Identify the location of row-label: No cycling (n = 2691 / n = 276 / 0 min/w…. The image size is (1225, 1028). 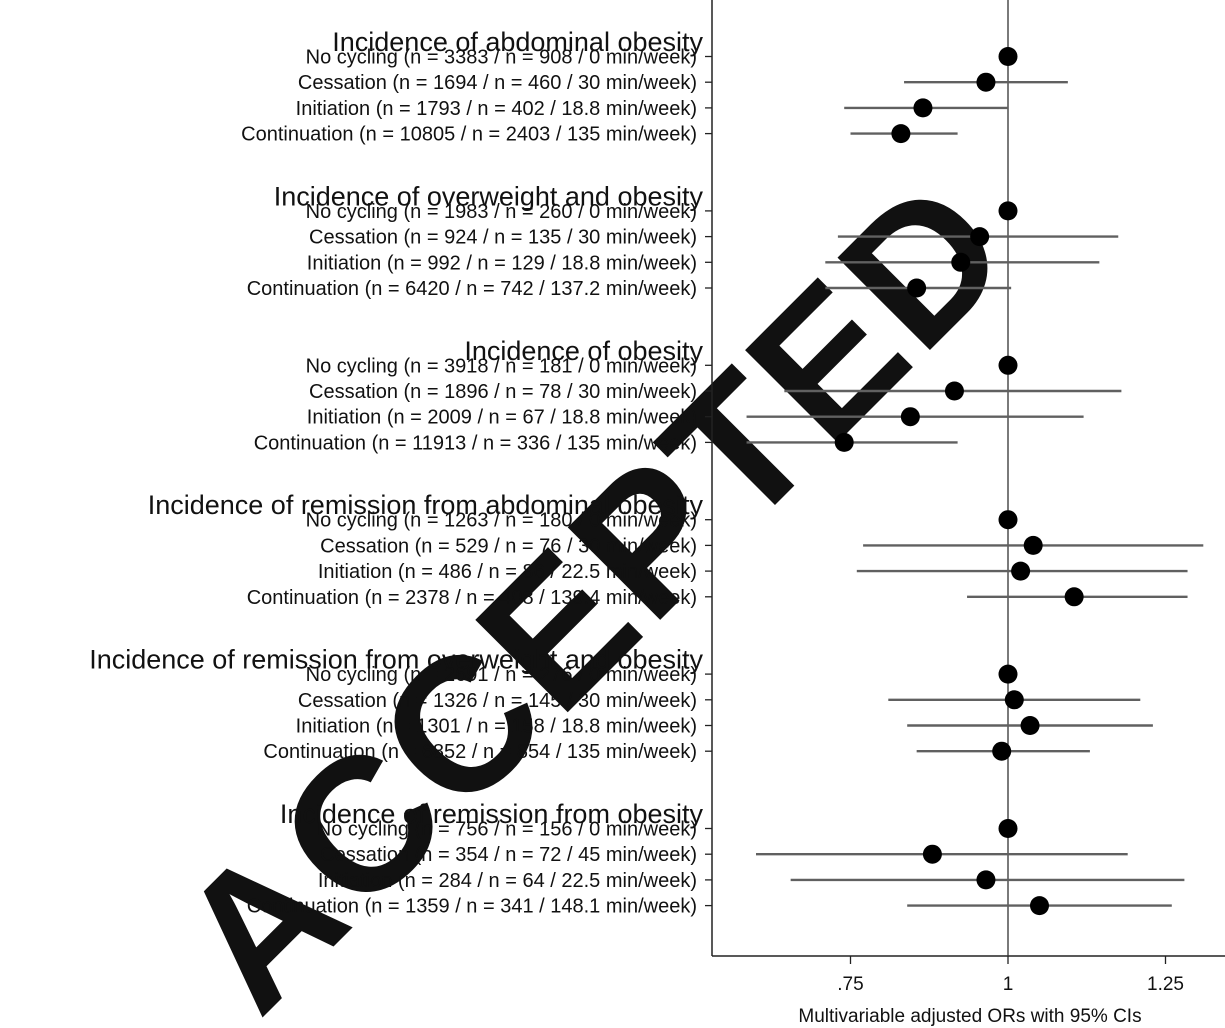
(501, 675).